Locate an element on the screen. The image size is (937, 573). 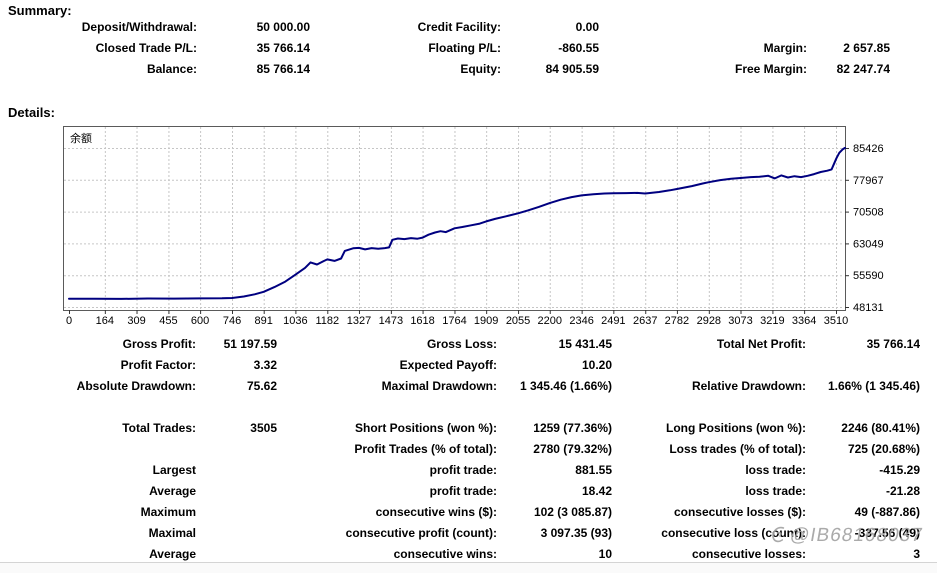
stat-label: Loss trades (% of total): is located at coordinates (737, 449).